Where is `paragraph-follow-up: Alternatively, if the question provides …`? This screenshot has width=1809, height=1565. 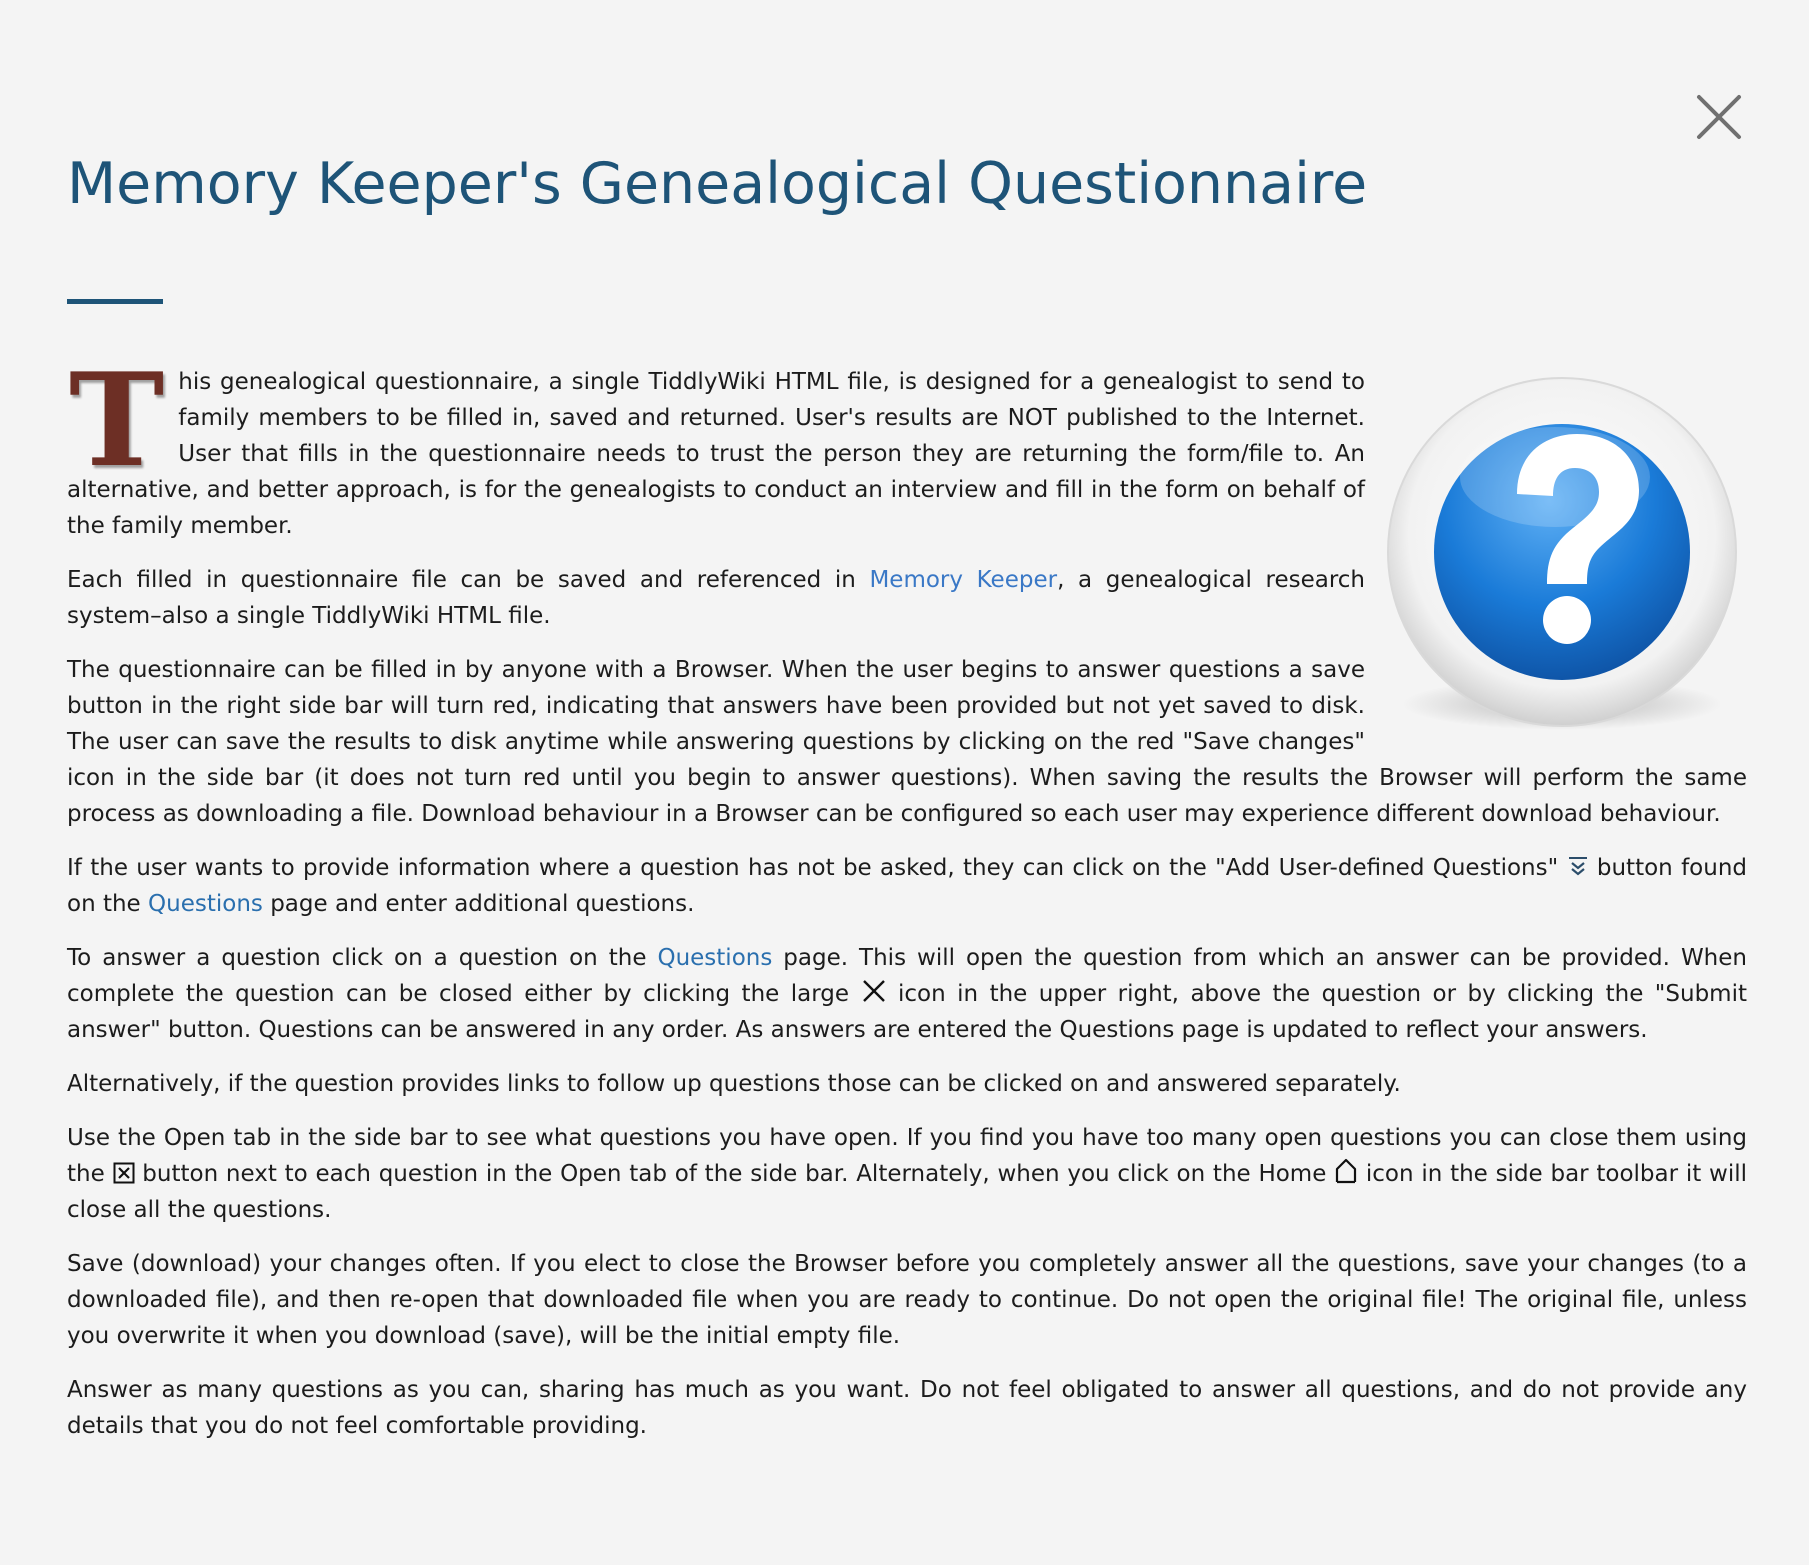
paragraph-follow-up: Alternatively, if the question provides … is located at coordinates (907, 1084).